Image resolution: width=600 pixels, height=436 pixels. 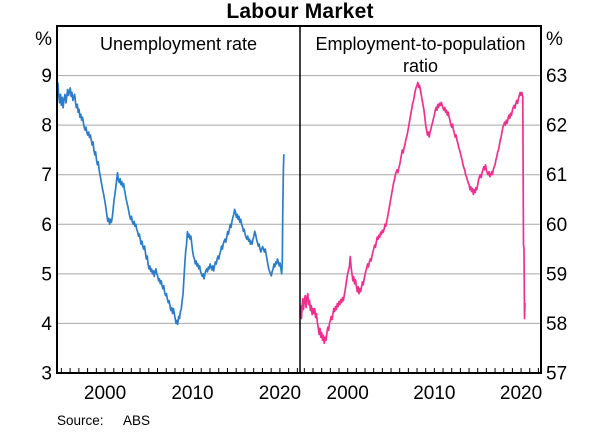 I want to click on y-tick-label-left-4: 4, so click(x=46, y=324).